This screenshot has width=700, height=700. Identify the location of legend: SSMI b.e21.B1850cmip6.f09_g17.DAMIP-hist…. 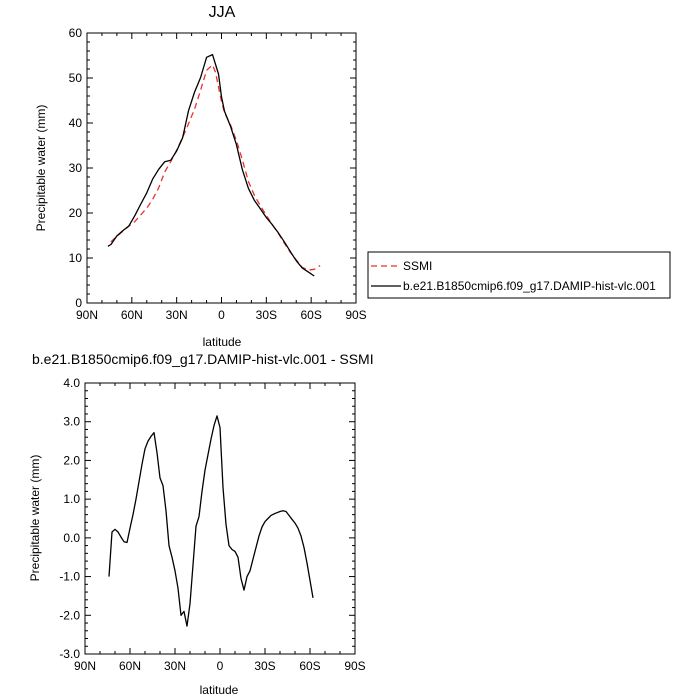
(519, 275).